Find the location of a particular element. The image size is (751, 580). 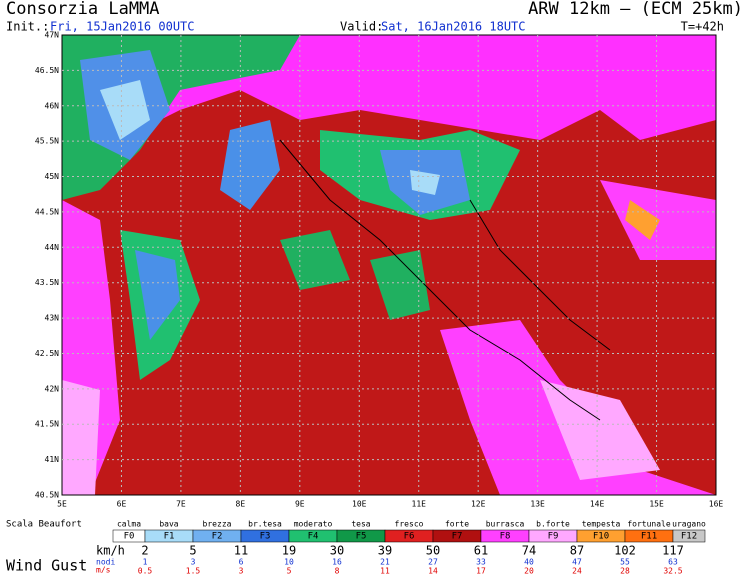

init-label: Init.: is located at coordinates (27, 27).